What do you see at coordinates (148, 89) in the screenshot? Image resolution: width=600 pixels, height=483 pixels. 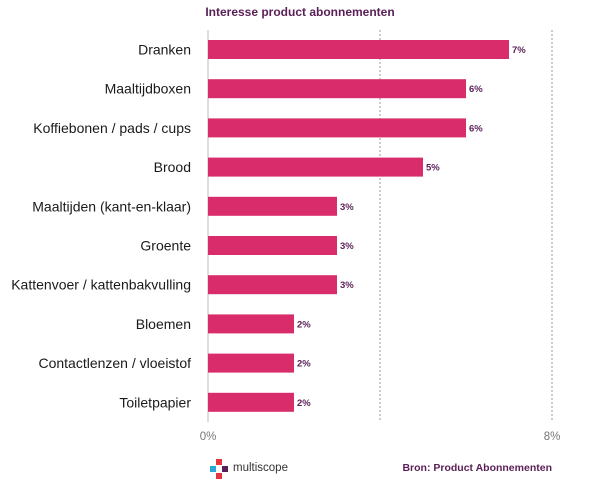 I see `category-label: Maaltijdboxen` at bounding box center [148, 89].